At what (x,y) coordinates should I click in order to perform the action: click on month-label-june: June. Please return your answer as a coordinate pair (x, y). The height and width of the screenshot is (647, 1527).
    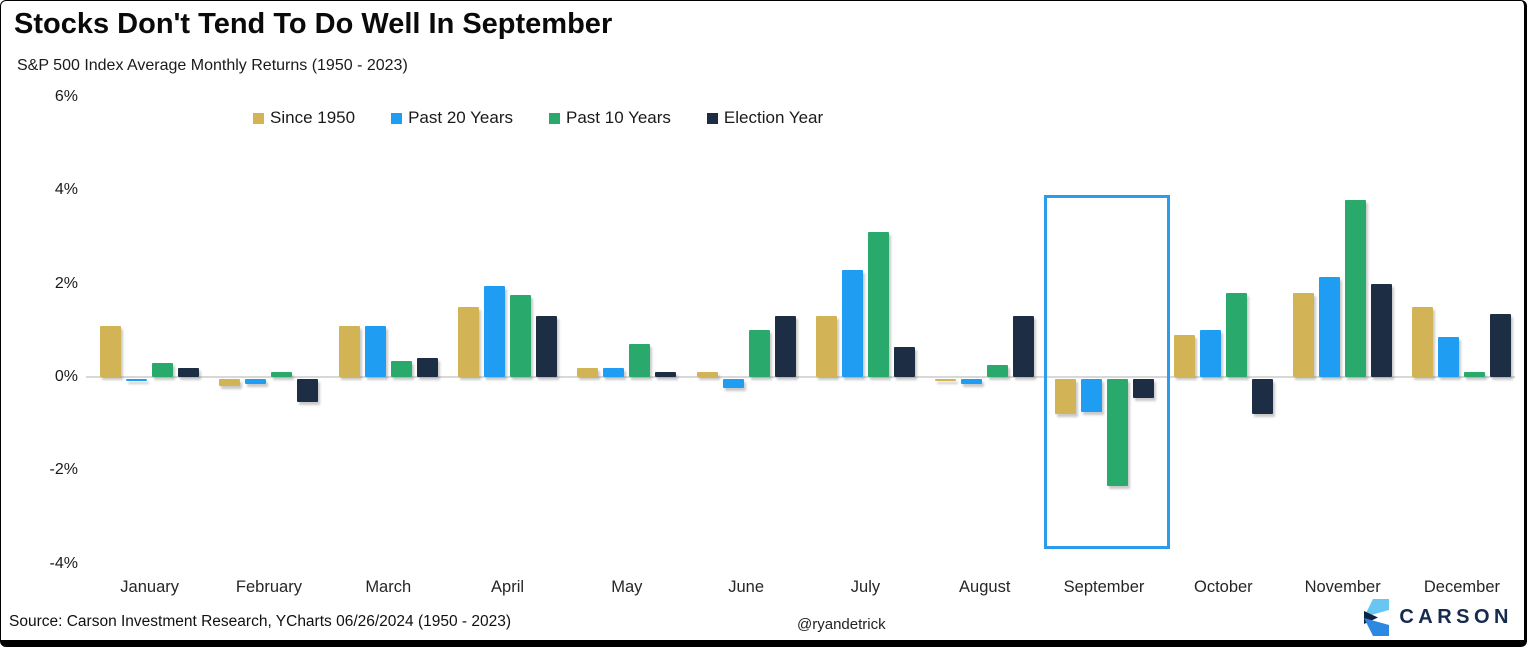
    Looking at the image, I should click on (746, 587).